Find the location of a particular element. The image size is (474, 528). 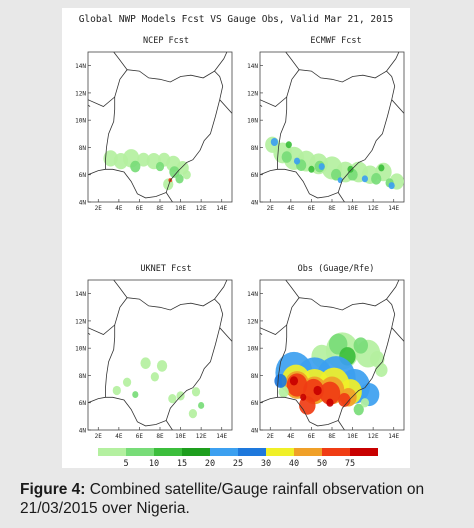

map-title-ncep: NCEP Fcst is located at coordinates (166, 41).